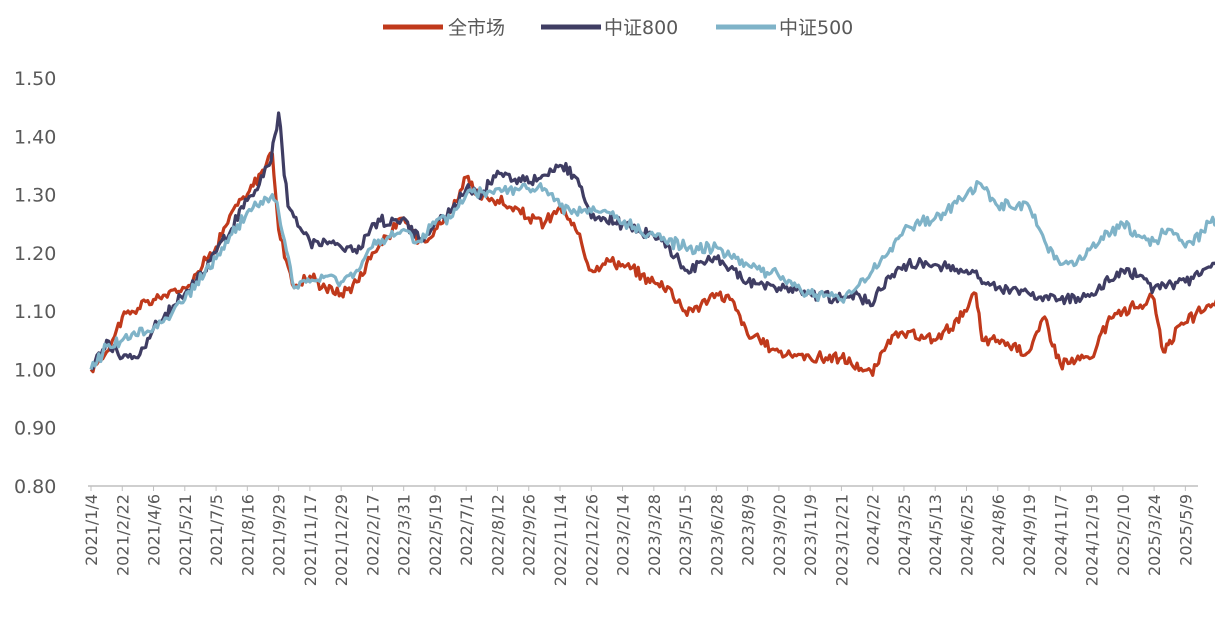 The height and width of the screenshot is (627, 1215). I want to click on x-tick-label: 2024/2/2, so click(873, 530).